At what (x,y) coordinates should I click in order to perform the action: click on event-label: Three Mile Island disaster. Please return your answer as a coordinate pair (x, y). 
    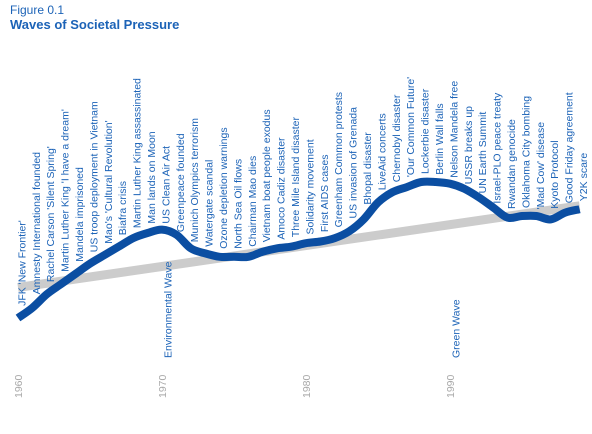
    Looking at the image, I should click on (296, 176).